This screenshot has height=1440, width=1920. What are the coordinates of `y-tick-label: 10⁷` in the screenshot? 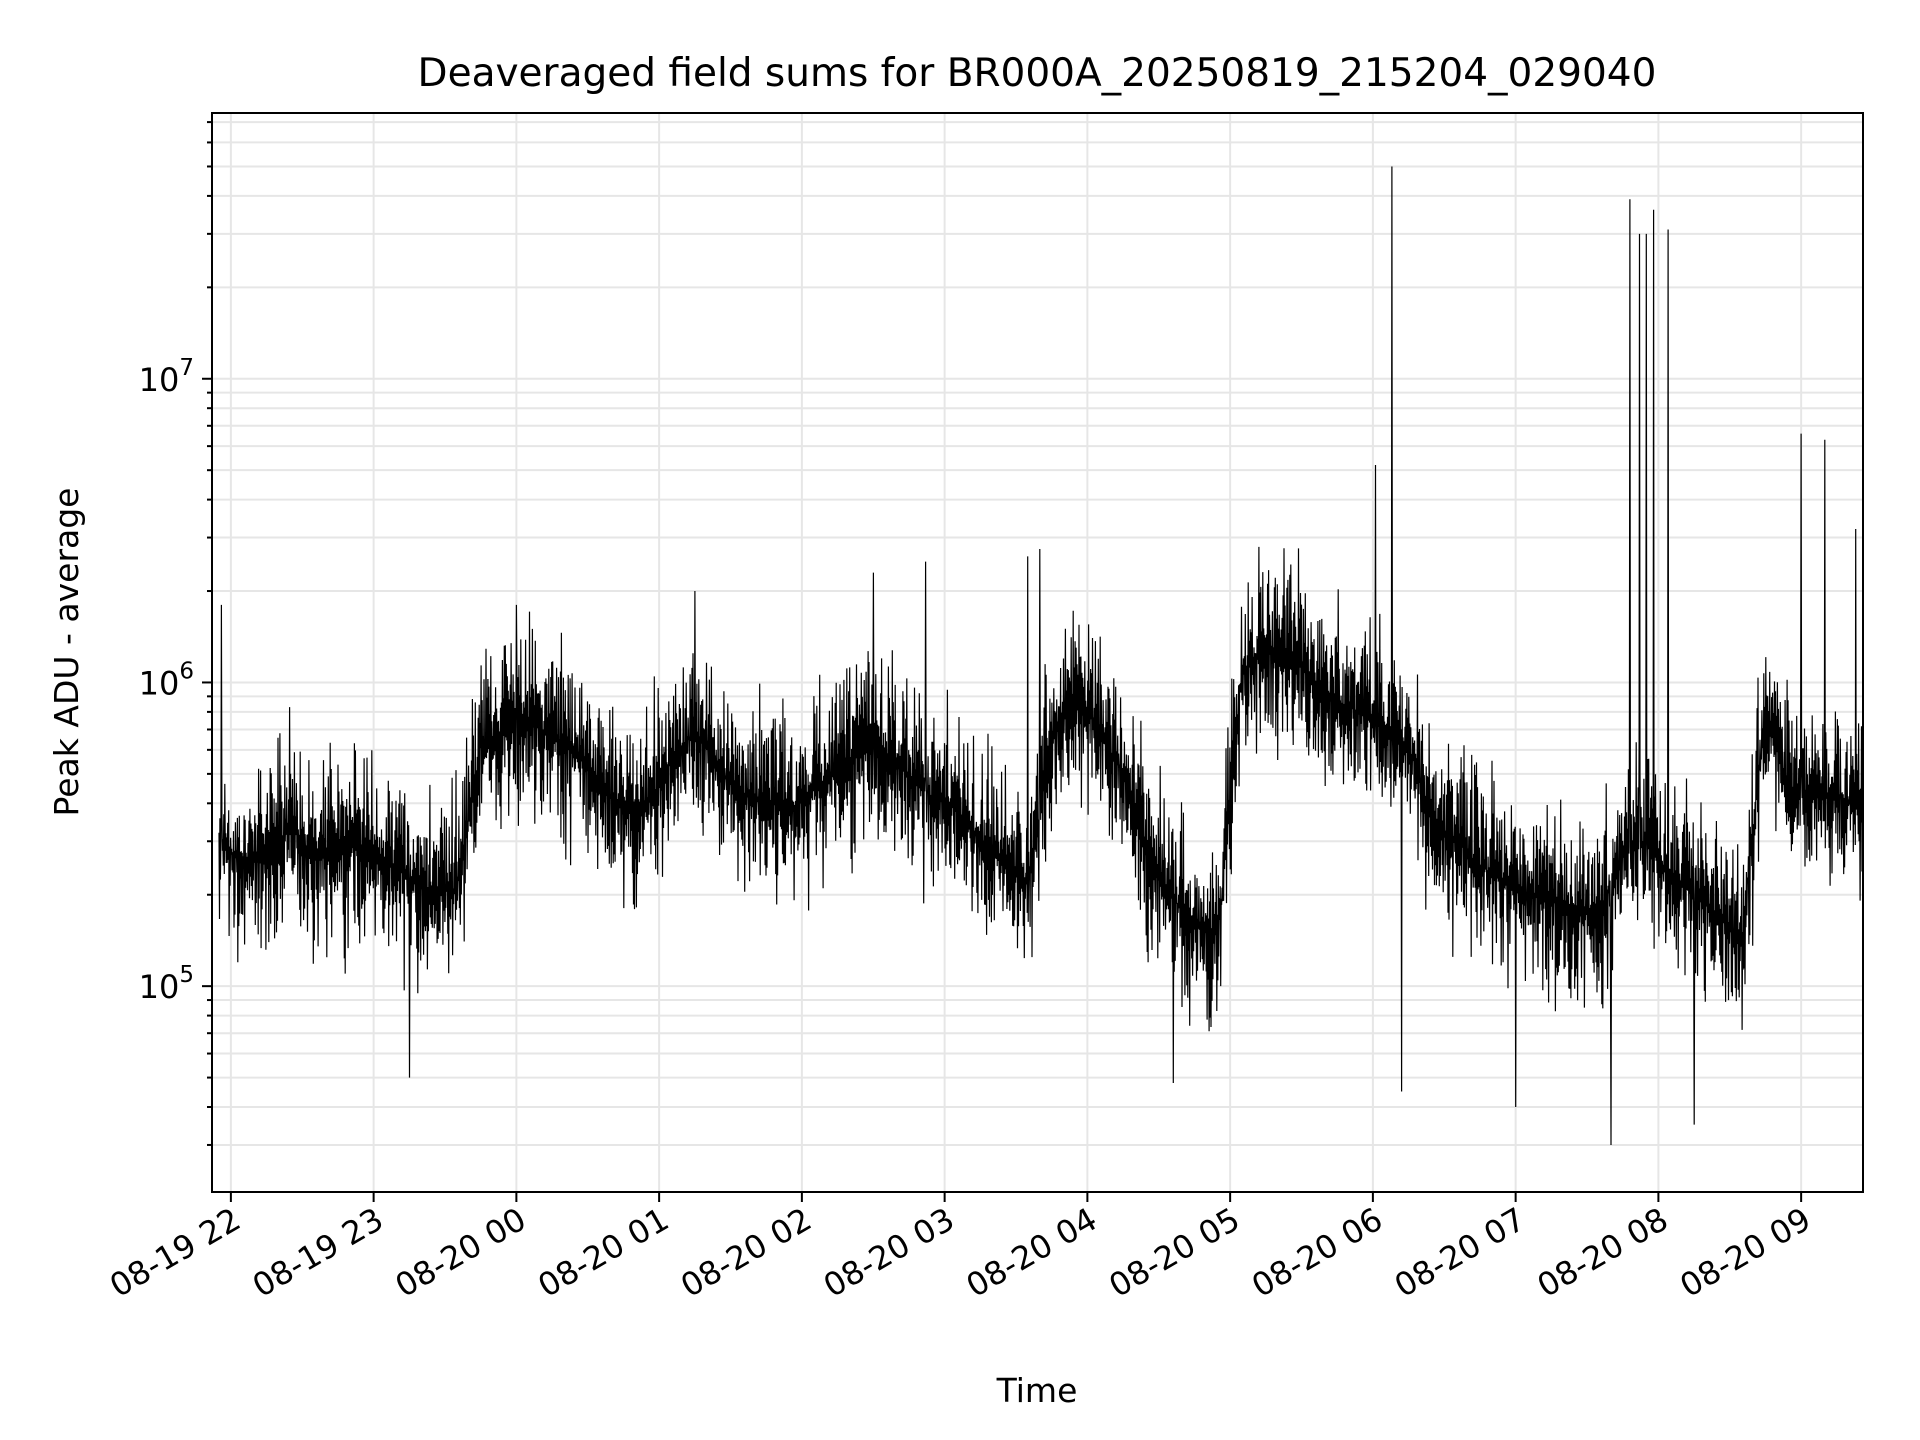 It's located at (166, 377).